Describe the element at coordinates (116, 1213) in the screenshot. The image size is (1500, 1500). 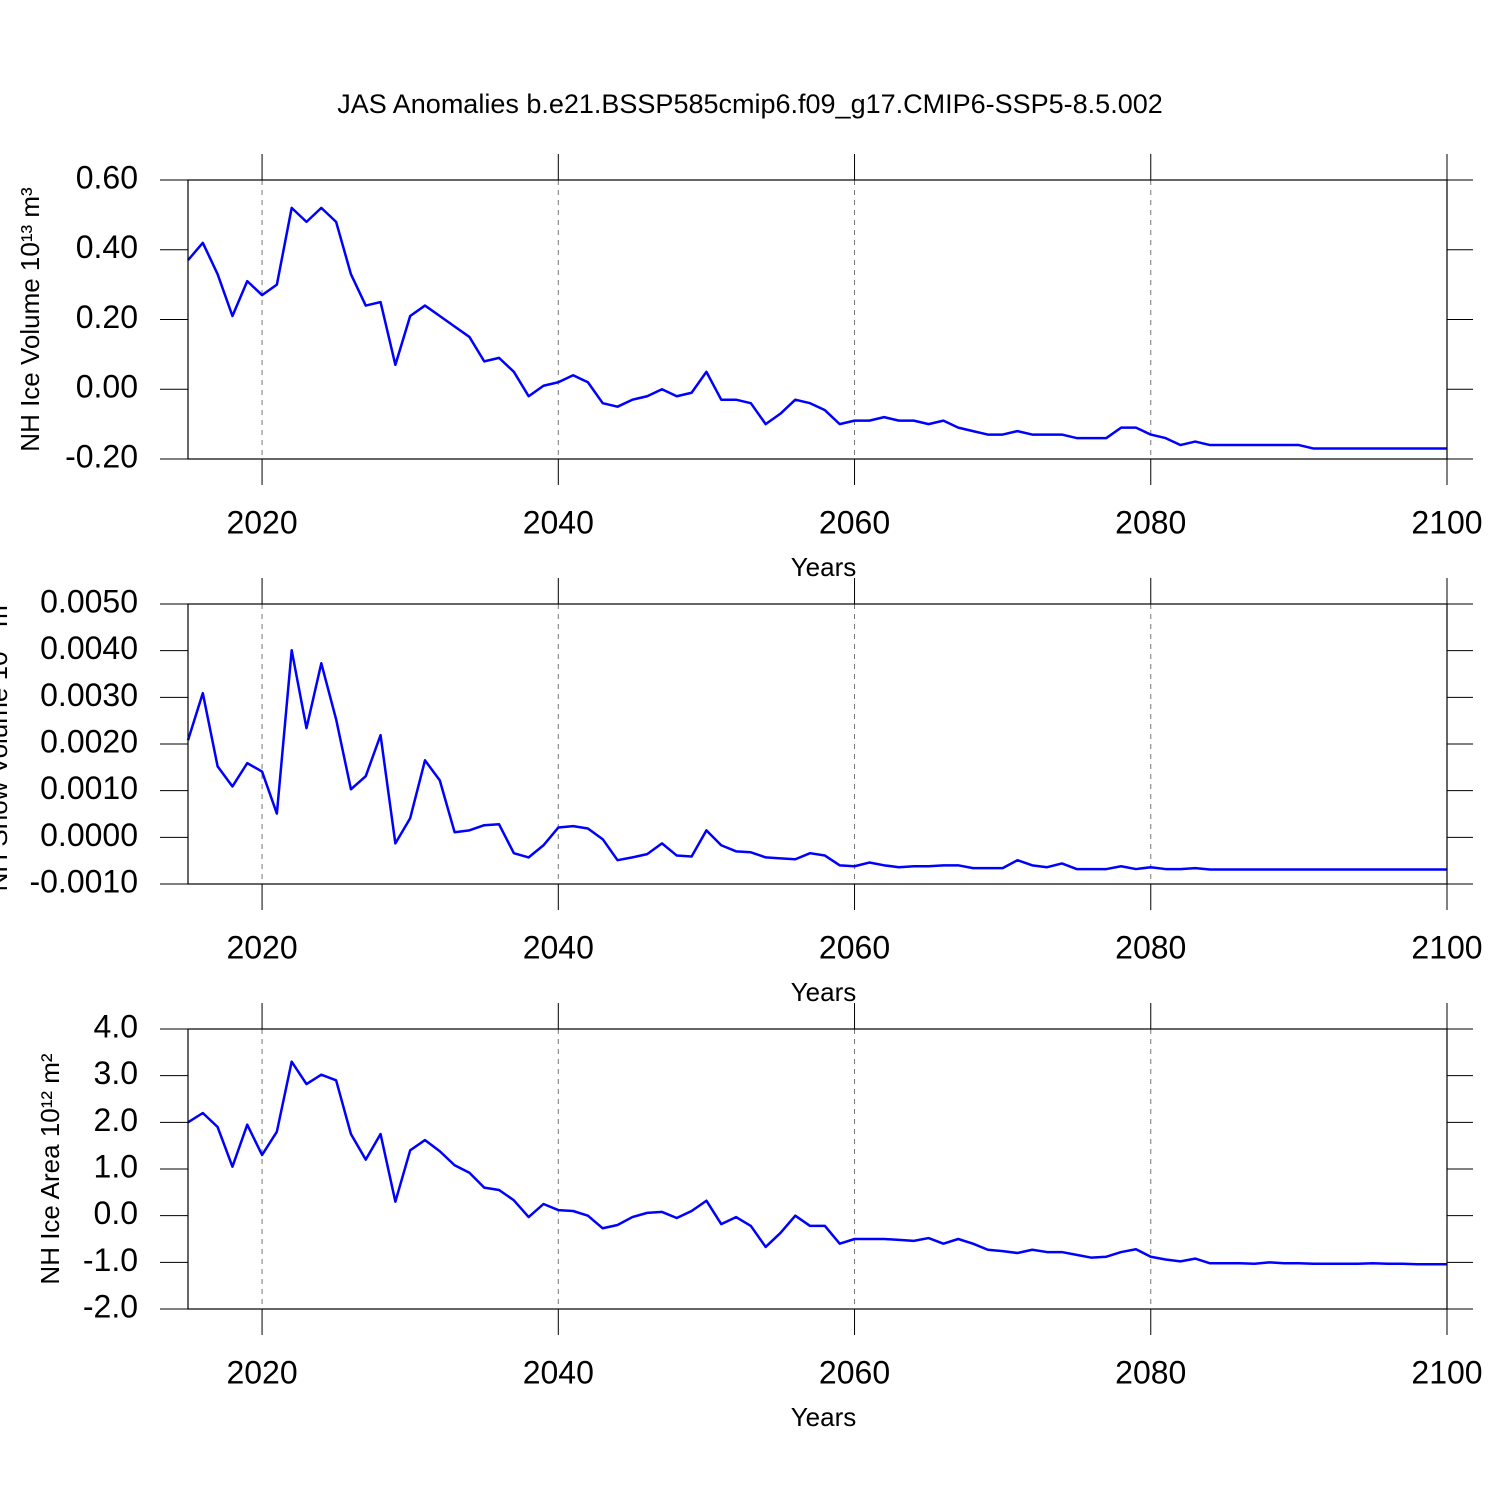
I see `y-tick-label: 0.0` at that location.